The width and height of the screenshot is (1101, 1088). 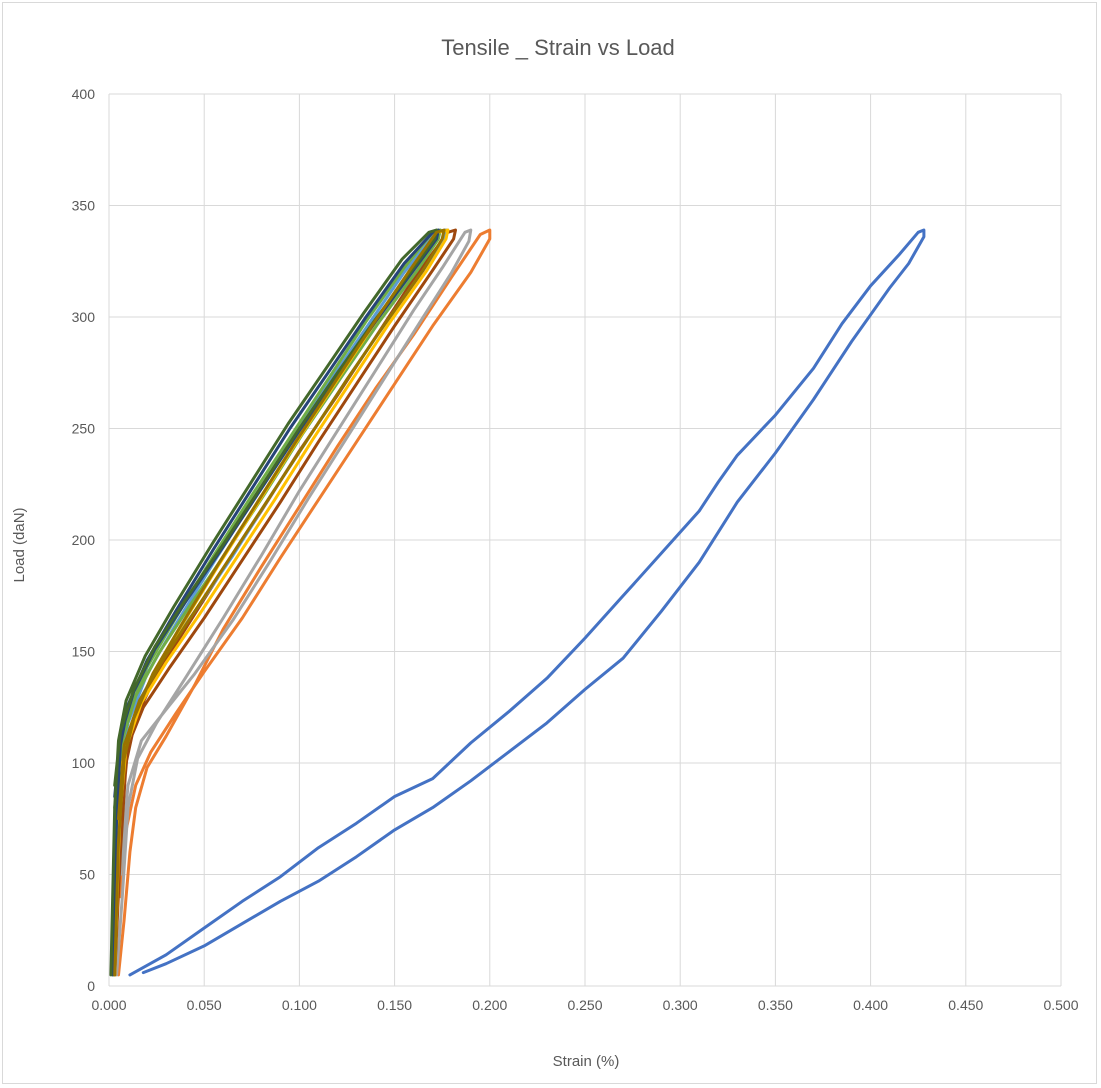 I want to click on x-tick-label: 0.400, so click(x=870, y=1005).